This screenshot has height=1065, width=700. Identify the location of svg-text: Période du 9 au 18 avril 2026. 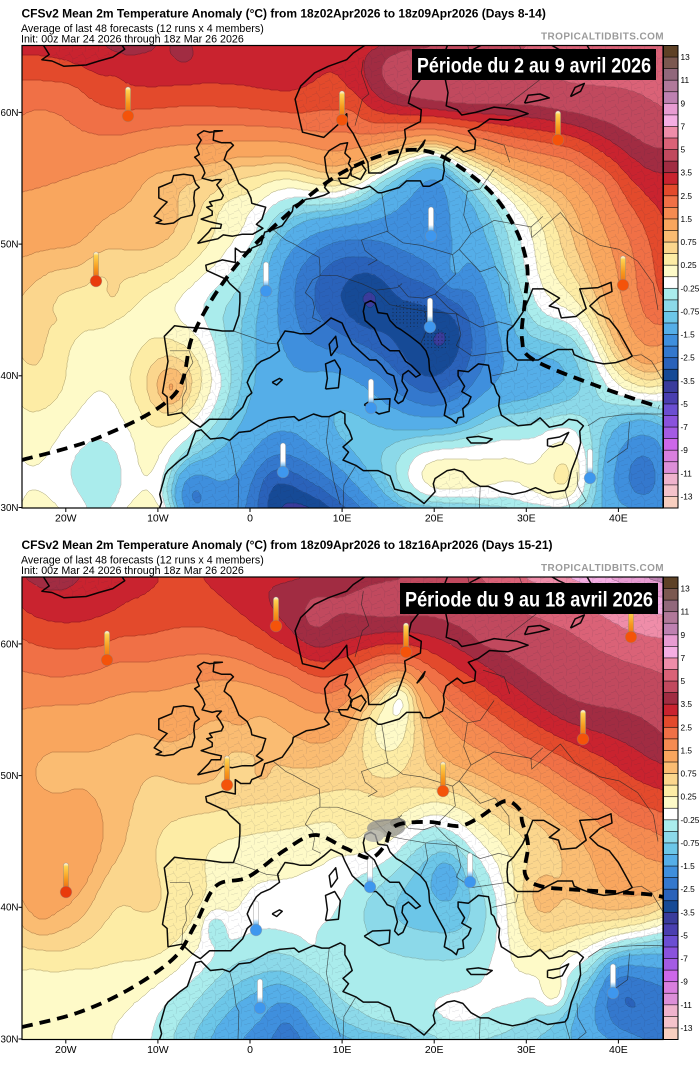
(529, 600).